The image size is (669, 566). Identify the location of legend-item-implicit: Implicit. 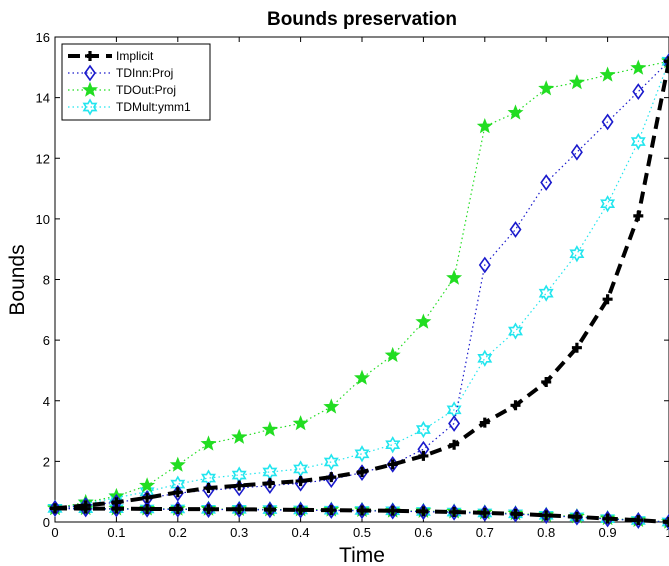
(111, 56).